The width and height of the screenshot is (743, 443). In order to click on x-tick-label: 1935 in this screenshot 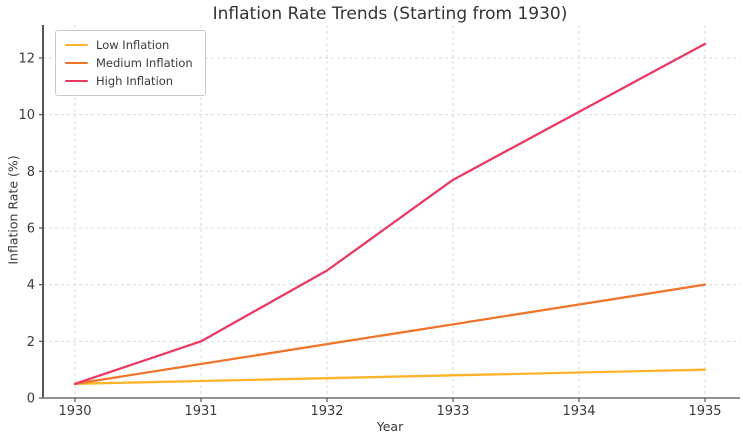, I will do `click(704, 411)`.